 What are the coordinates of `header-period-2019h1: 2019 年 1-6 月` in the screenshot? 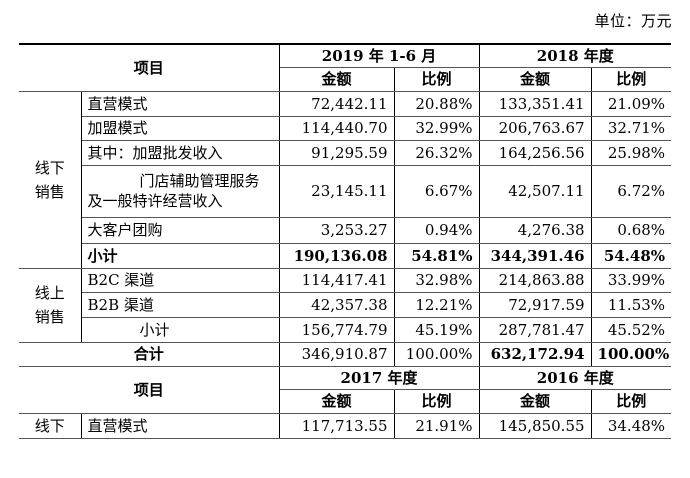 It's located at (379, 55).